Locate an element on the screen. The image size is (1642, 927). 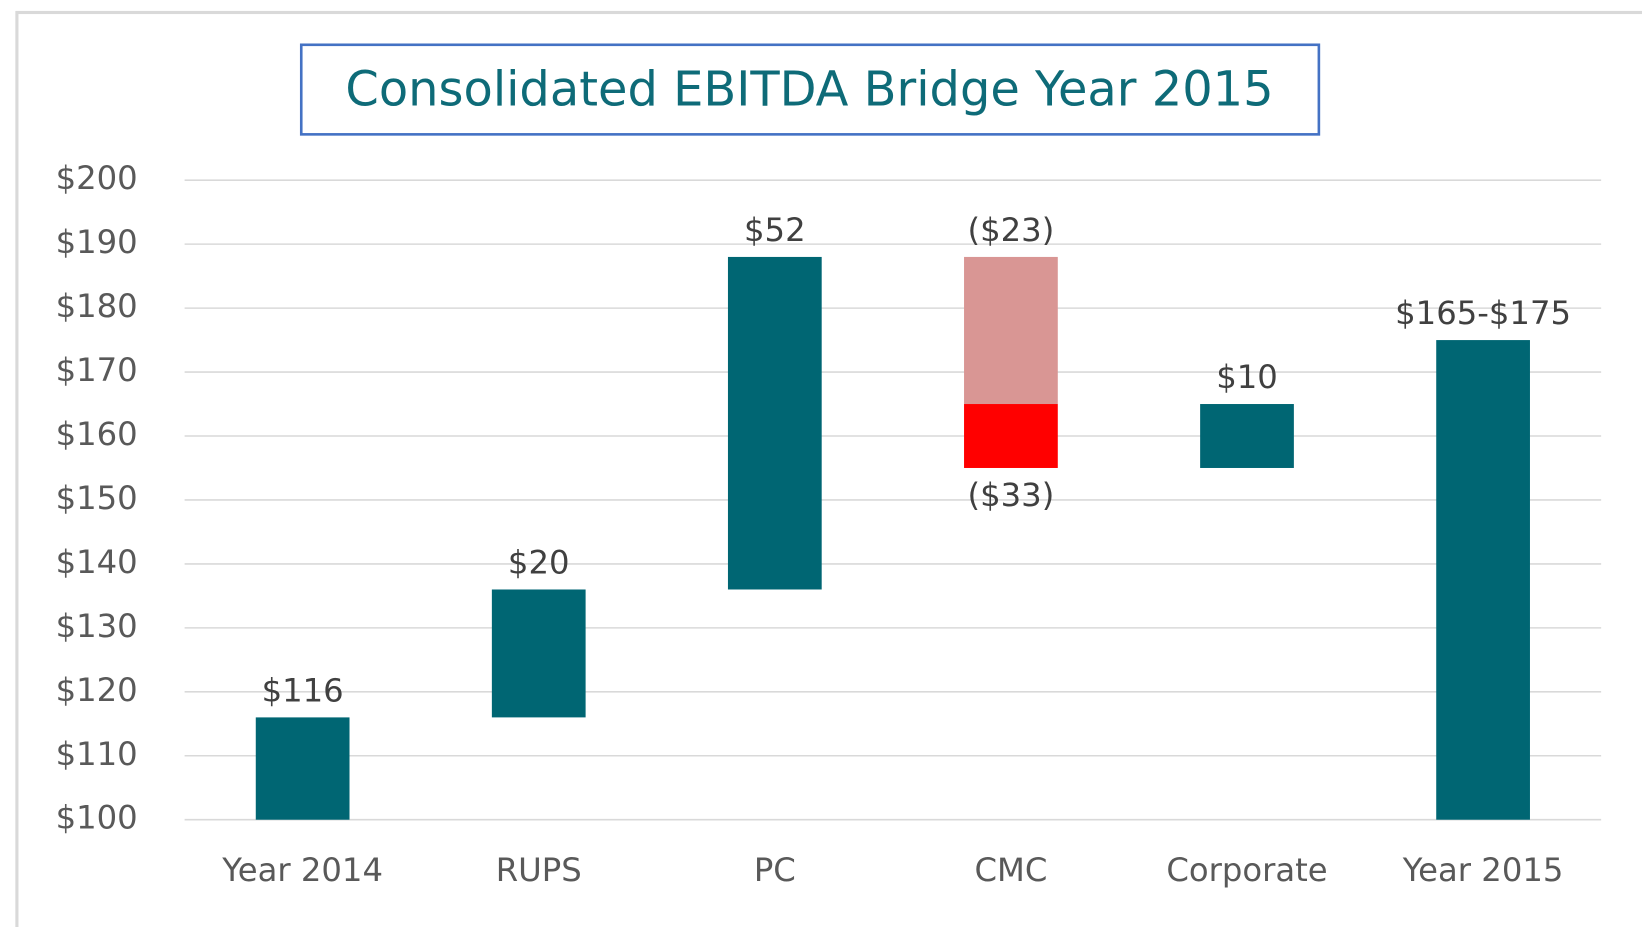
y-tick-label: $200 is located at coordinates (97, 178).